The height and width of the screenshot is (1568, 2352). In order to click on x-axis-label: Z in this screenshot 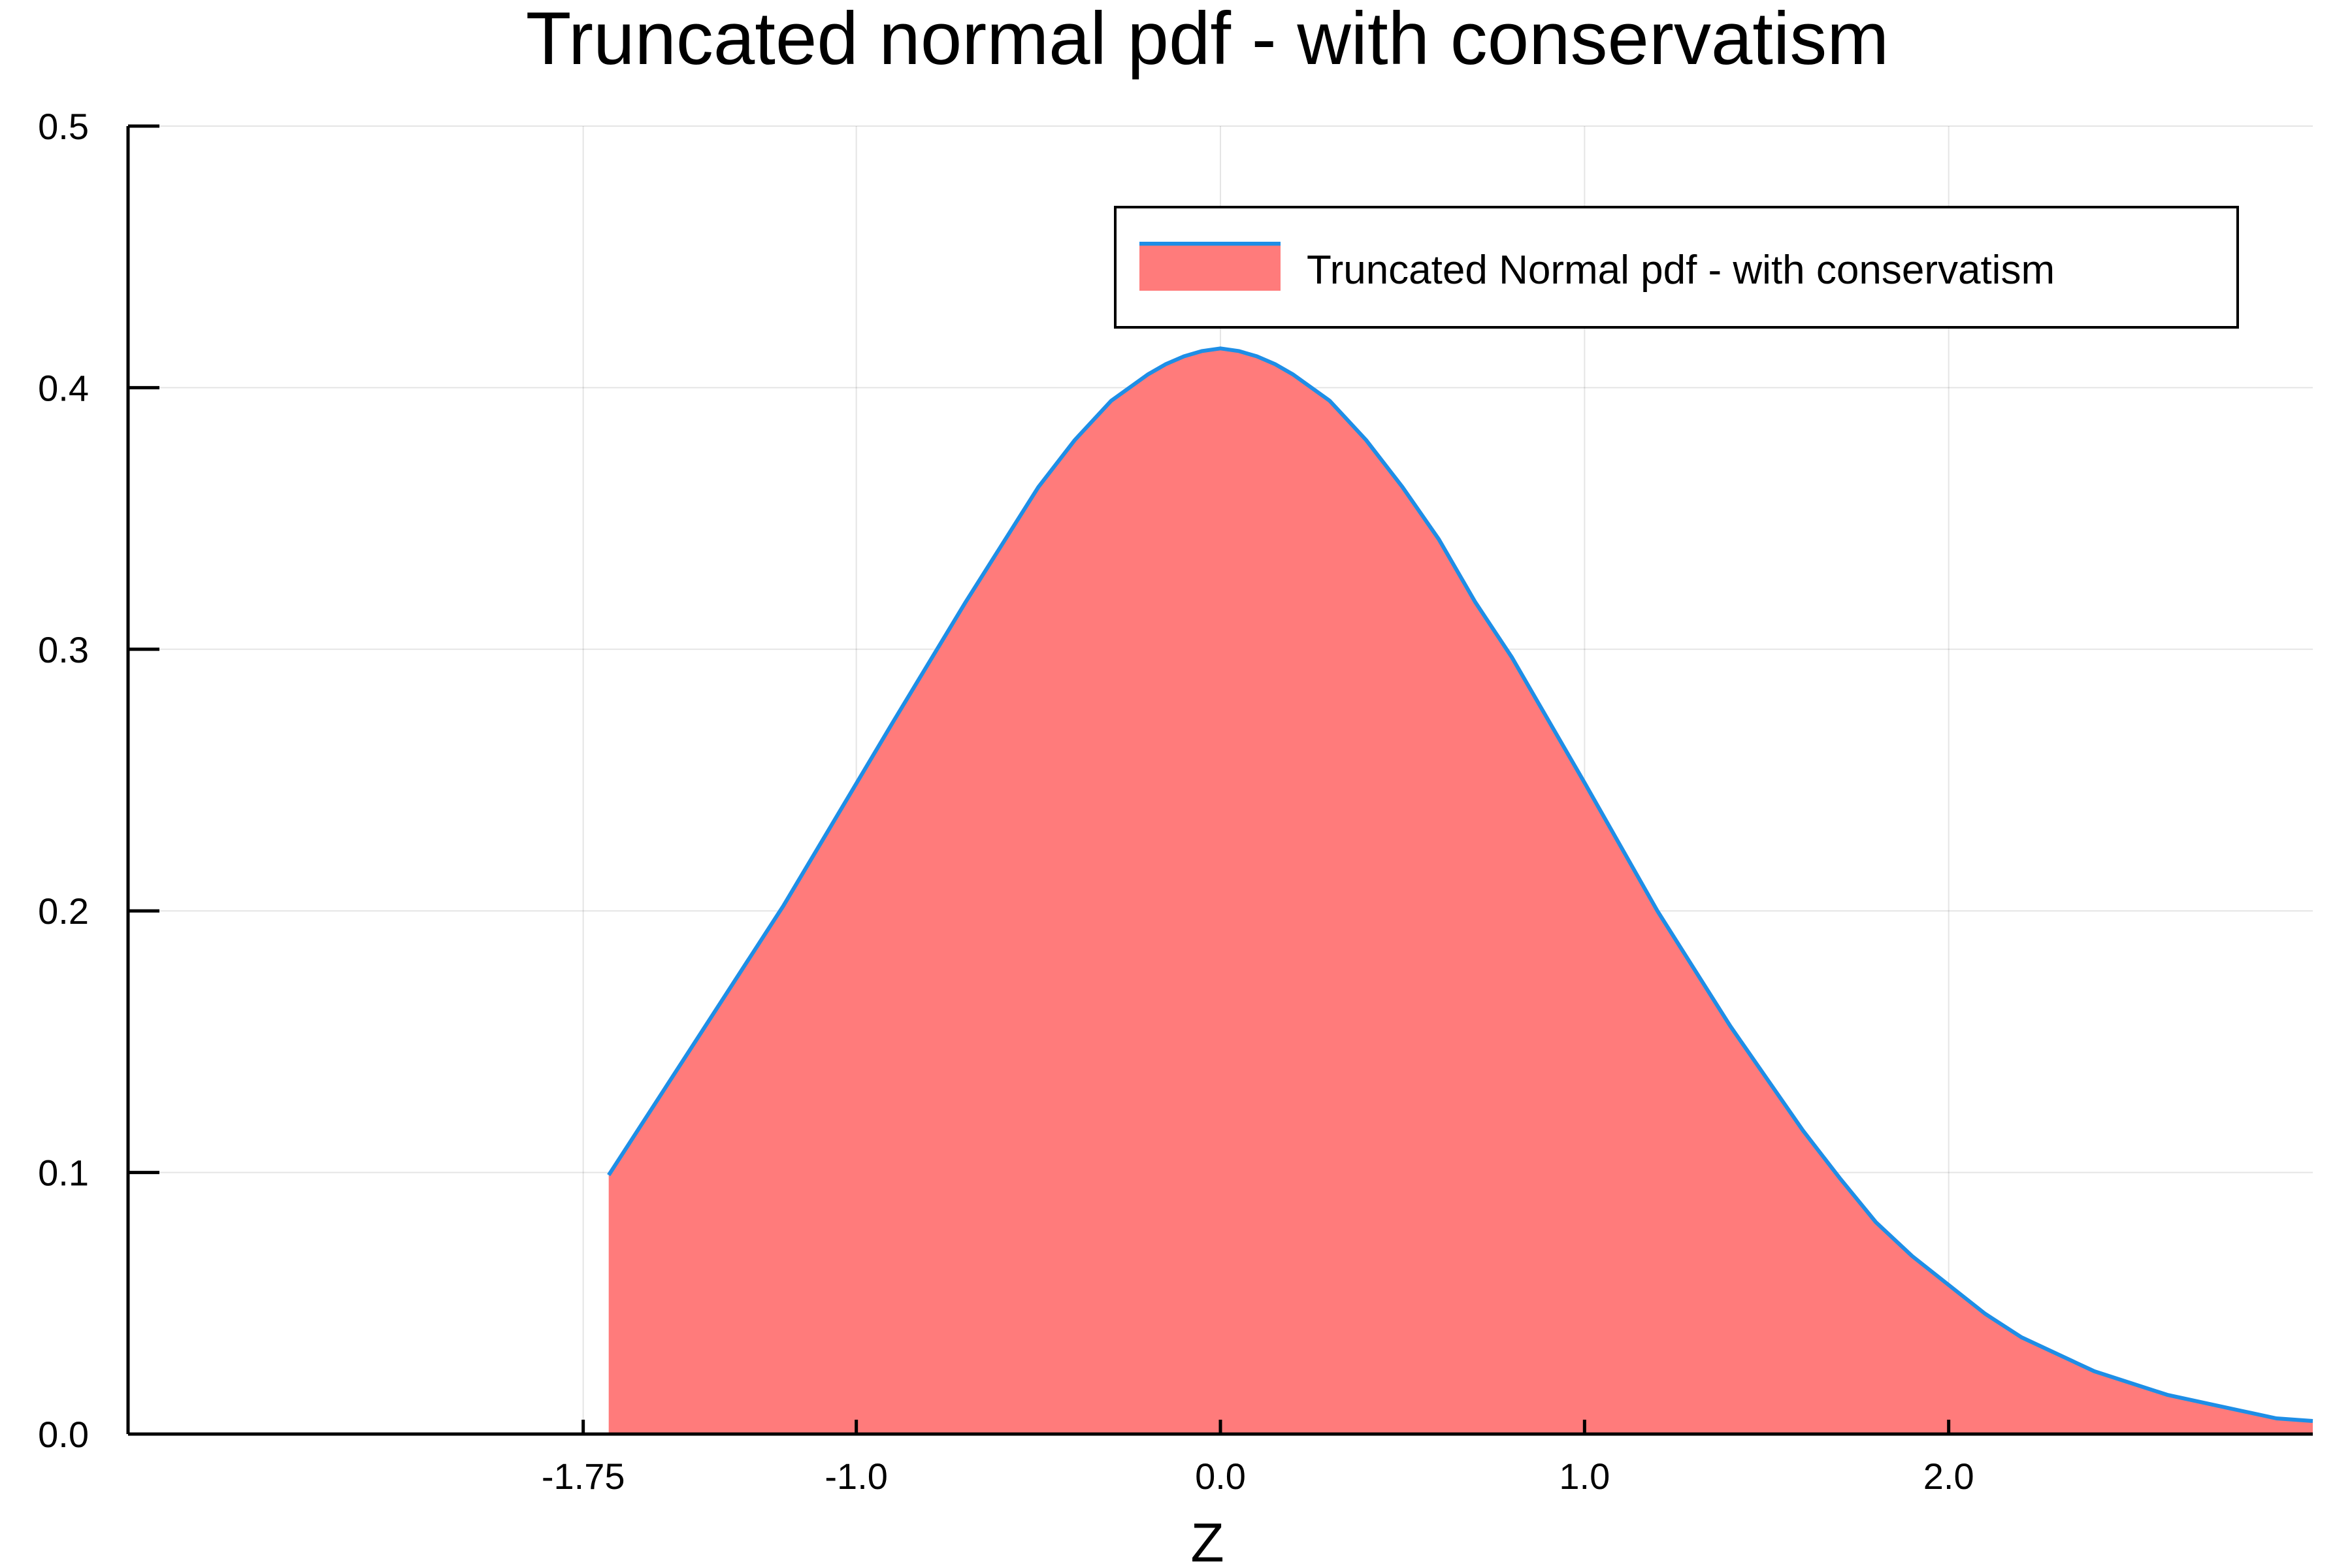, I will do `click(1207, 1540)`.